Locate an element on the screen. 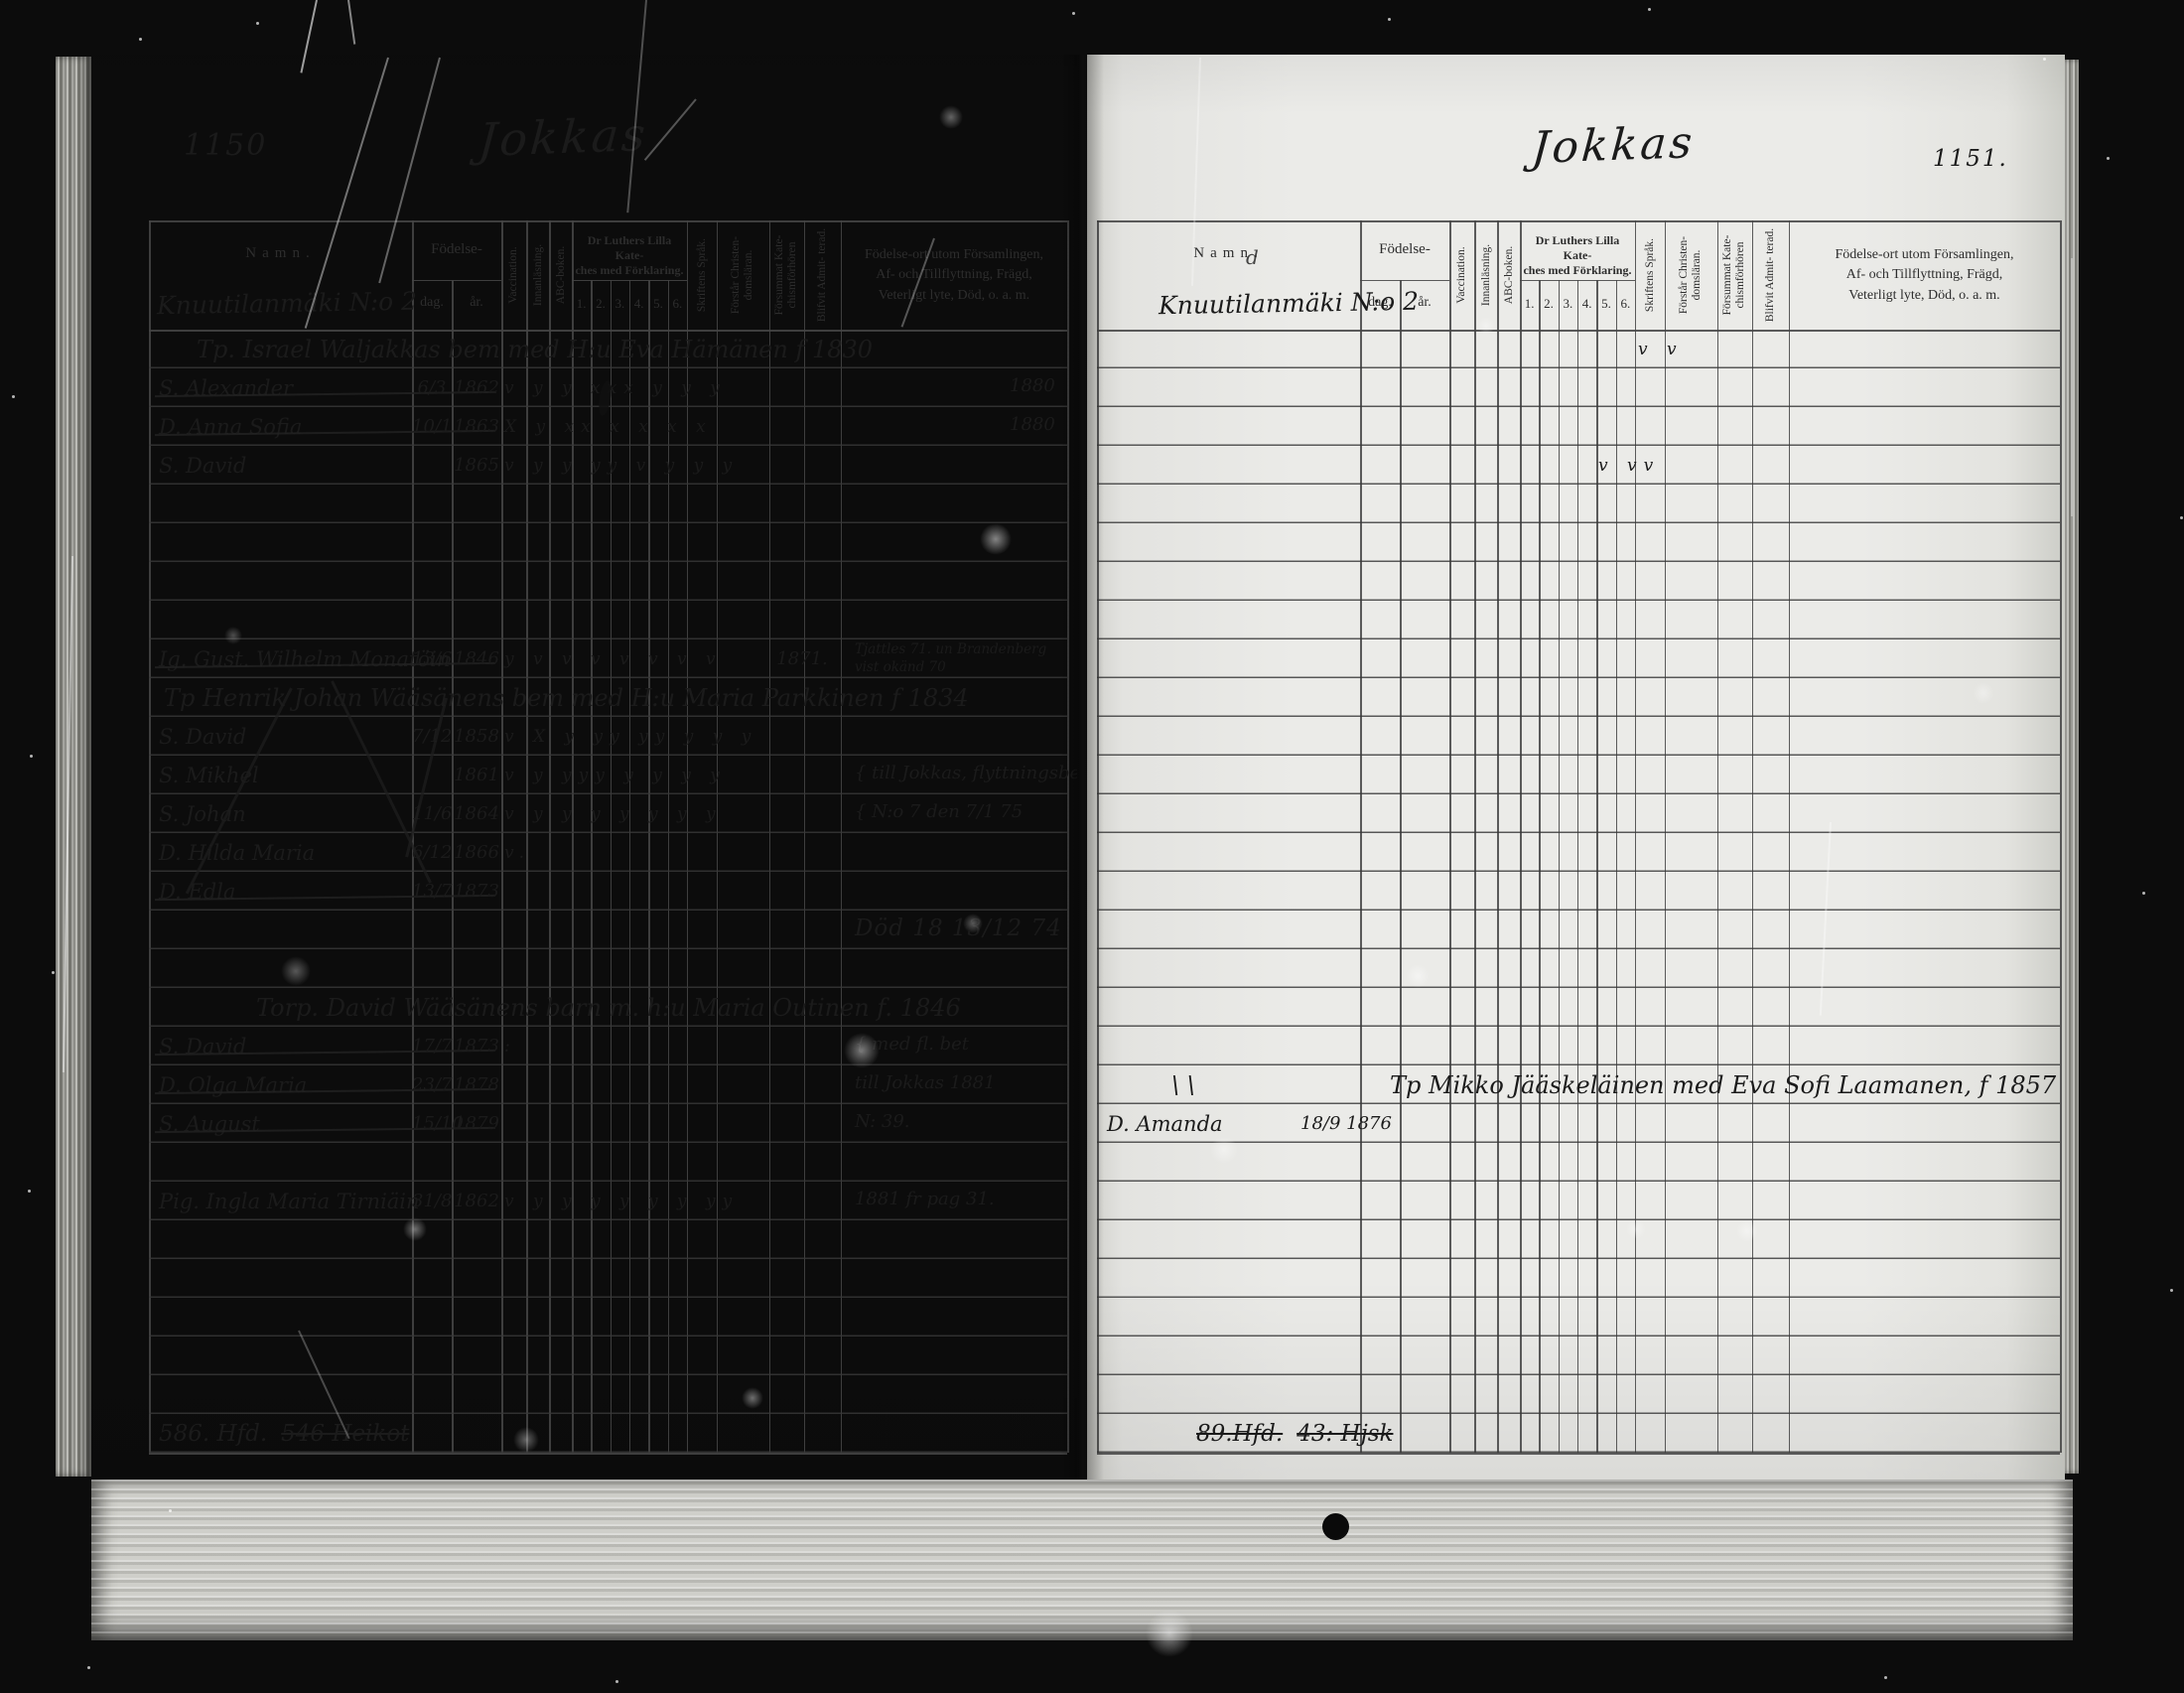 Image resolution: width=2184 pixels, height=1693 pixels. birth-year: 1866 is located at coordinates (476, 852).